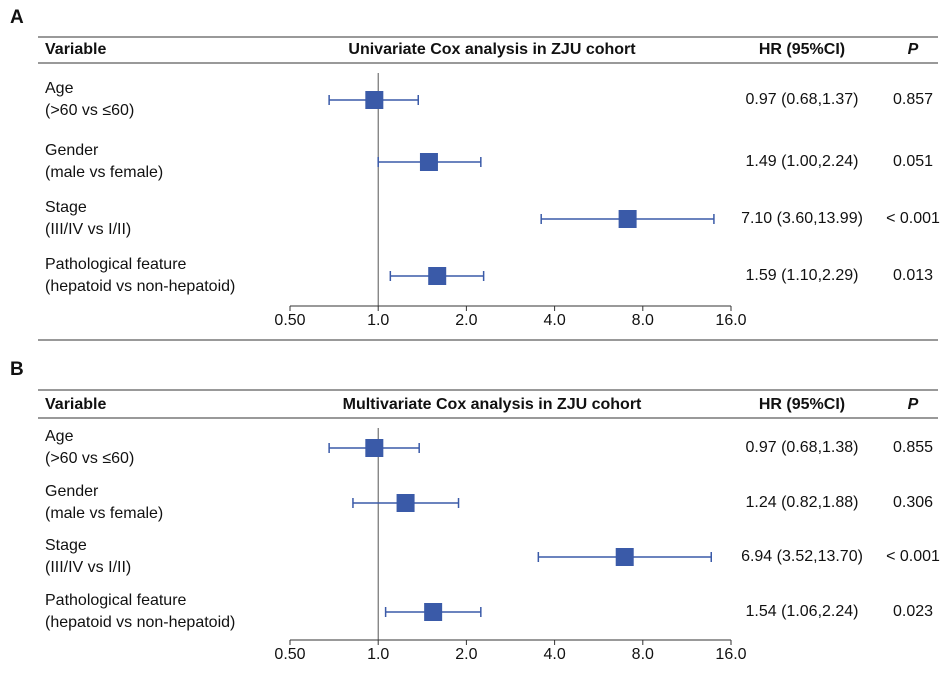  Describe the element at coordinates (802, 611) in the screenshot. I see `hr-label: 1.54 (1.06,2.24)` at that location.